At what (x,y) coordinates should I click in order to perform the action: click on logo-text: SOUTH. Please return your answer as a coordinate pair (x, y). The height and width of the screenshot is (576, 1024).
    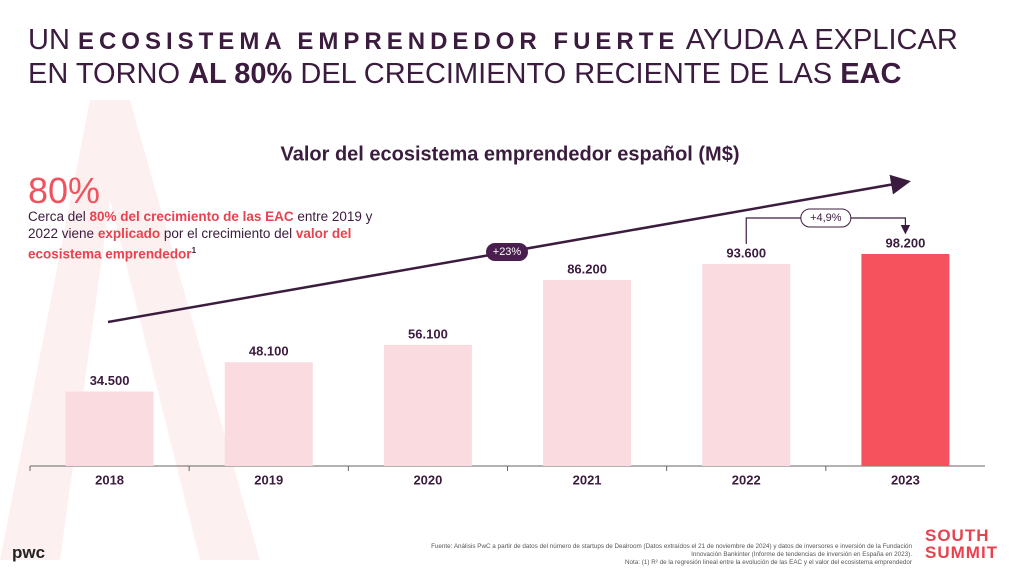
    Looking at the image, I should click on (957, 535).